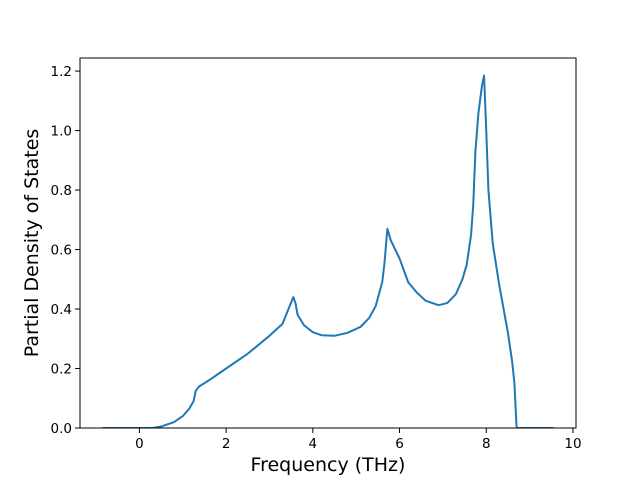  What do you see at coordinates (226, 444) in the screenshot?
I see `x-tick-label: 2` at bounding box center [226, 444].